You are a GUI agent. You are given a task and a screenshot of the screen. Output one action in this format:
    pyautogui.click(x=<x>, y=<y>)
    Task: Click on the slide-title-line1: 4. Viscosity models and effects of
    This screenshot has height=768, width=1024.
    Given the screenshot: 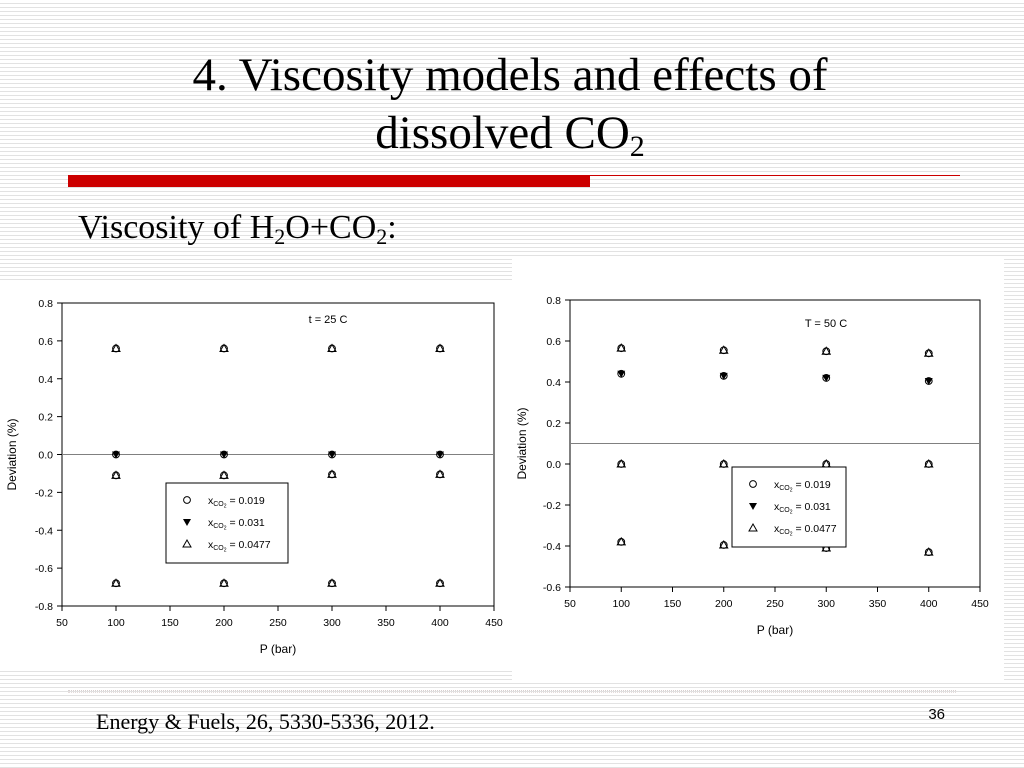 What is the action you would take?
    pyautogui.click(x=510, y=75)
    